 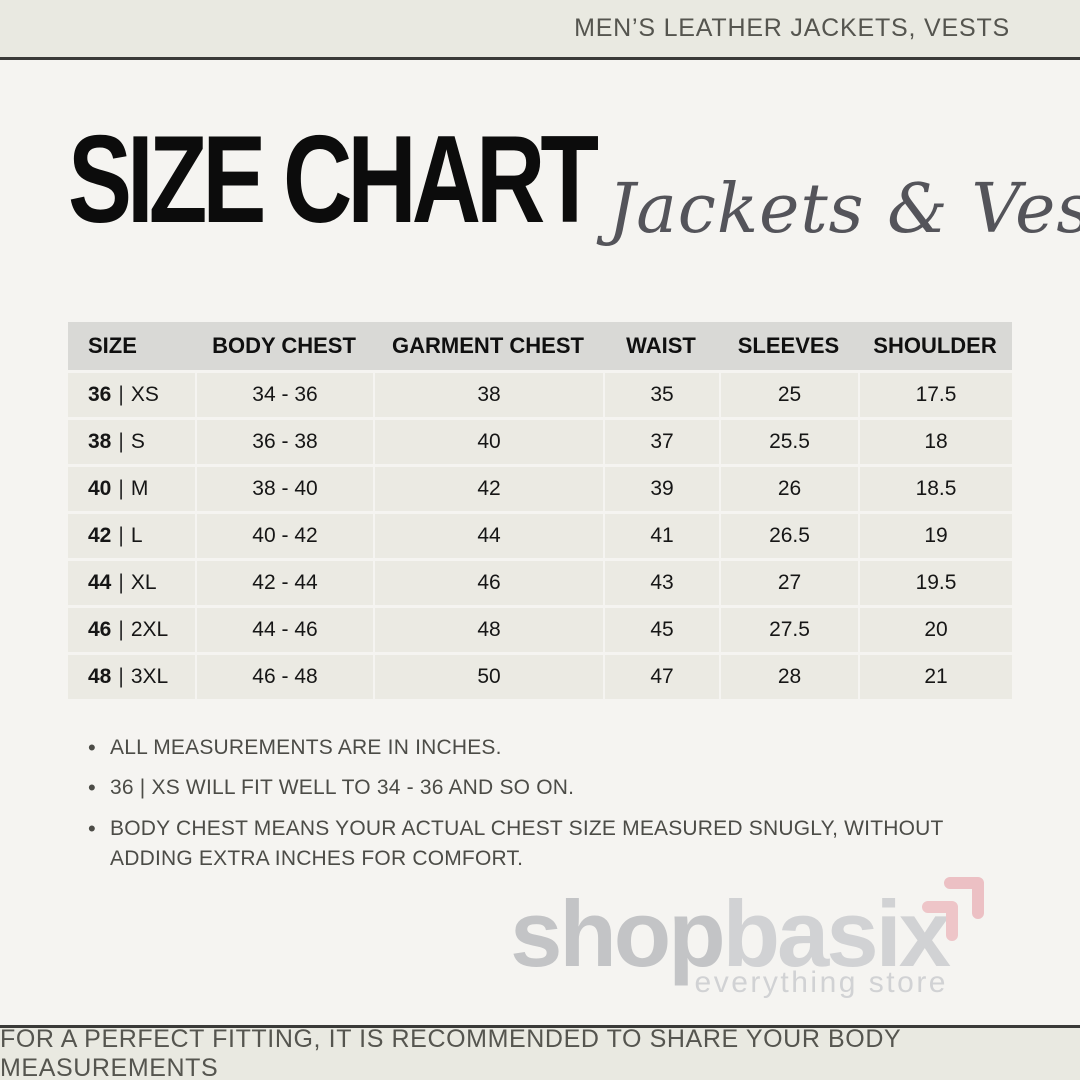 What do you see at coordinates (661, 345) in the screenshot?
I see `column-header-waist: WAIST` at bounding box center [661, 345].